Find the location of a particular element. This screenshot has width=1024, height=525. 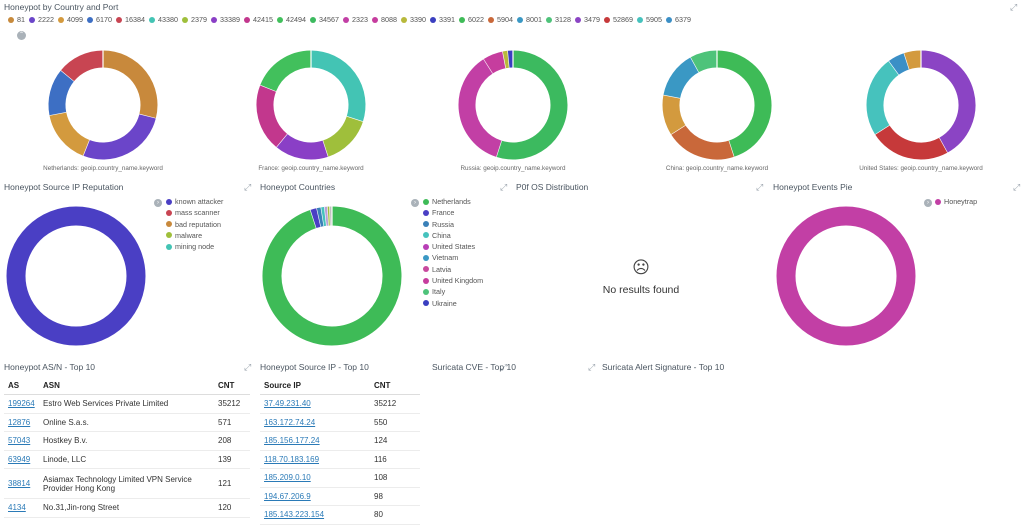

legend-item: 34567 is located at coordinates (324, 19).